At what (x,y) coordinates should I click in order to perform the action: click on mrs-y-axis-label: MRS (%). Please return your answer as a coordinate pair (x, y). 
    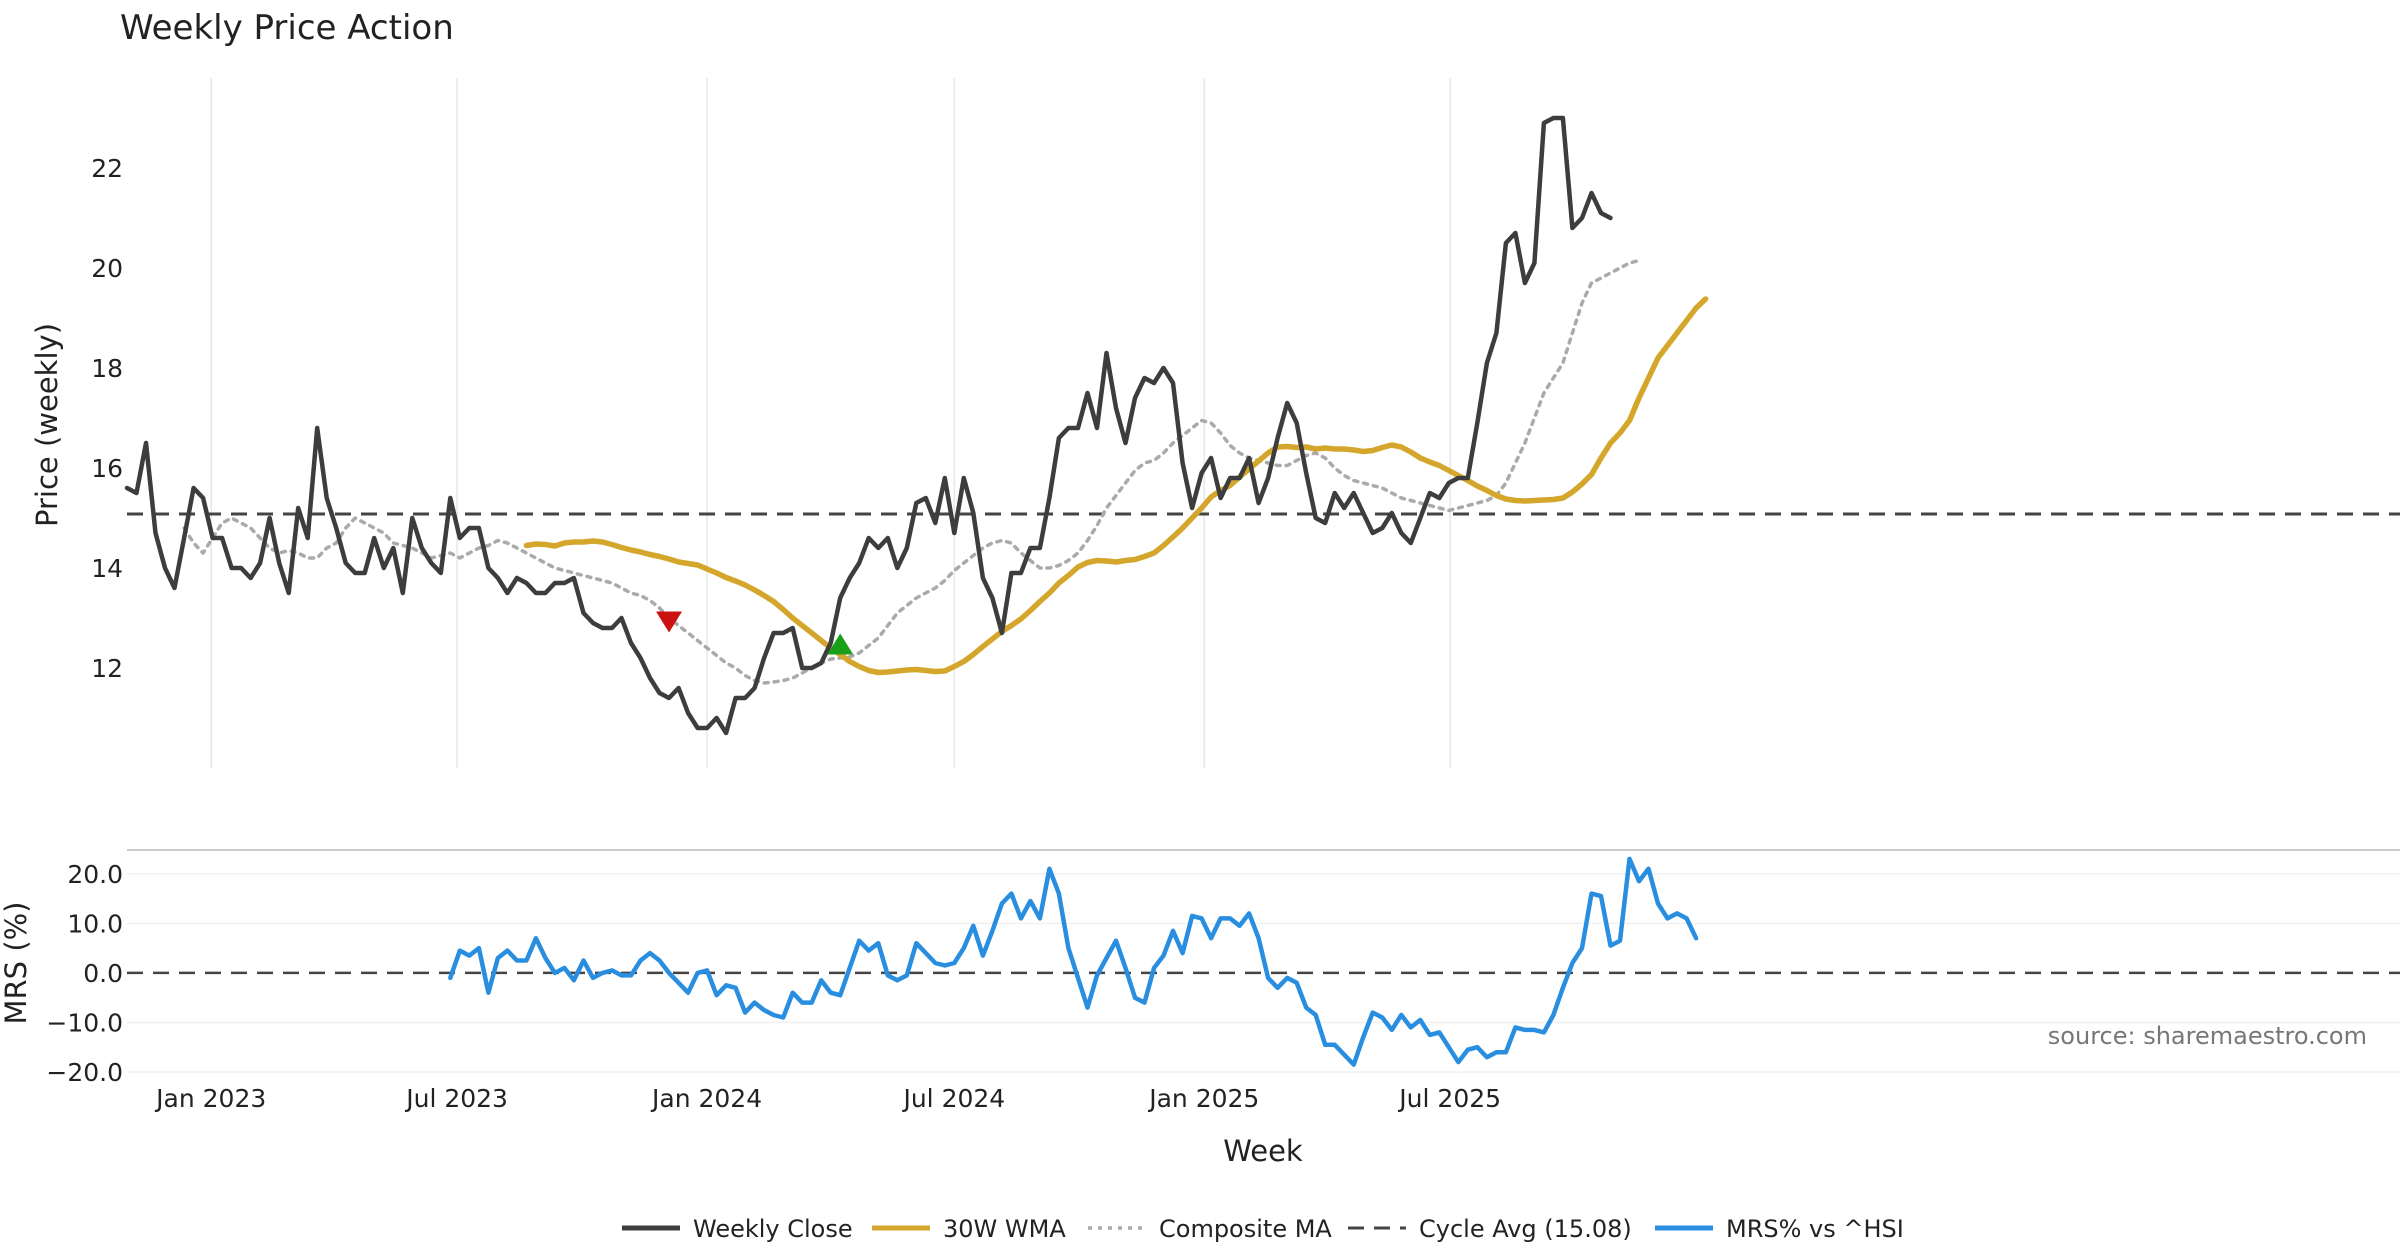
    Looking at the image, I should click on (16, 963).